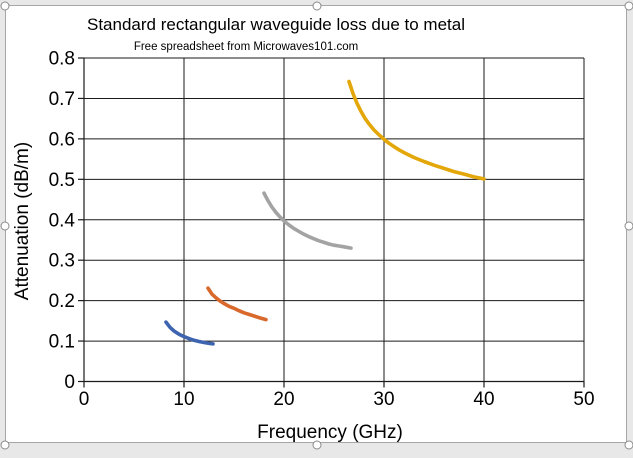 This screenshot has height=458, width=633. I want to click on selection-handle-top-left, so click(5, 6).